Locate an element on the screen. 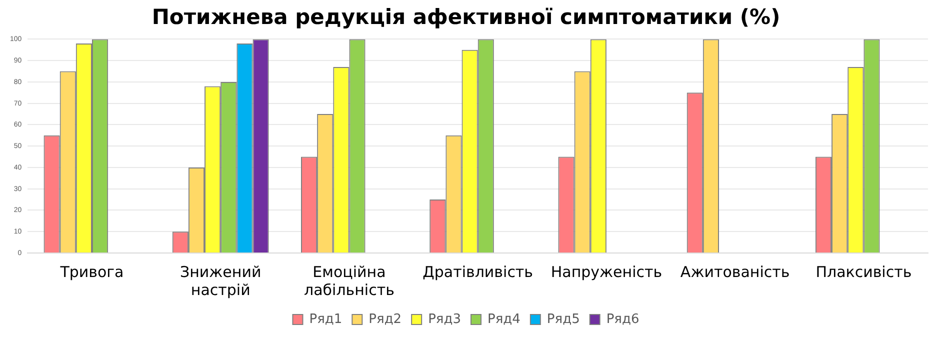 The width and height of the screenshot is (948, 340). legend-label: Ряд5 is located at coordinates (563, 319).